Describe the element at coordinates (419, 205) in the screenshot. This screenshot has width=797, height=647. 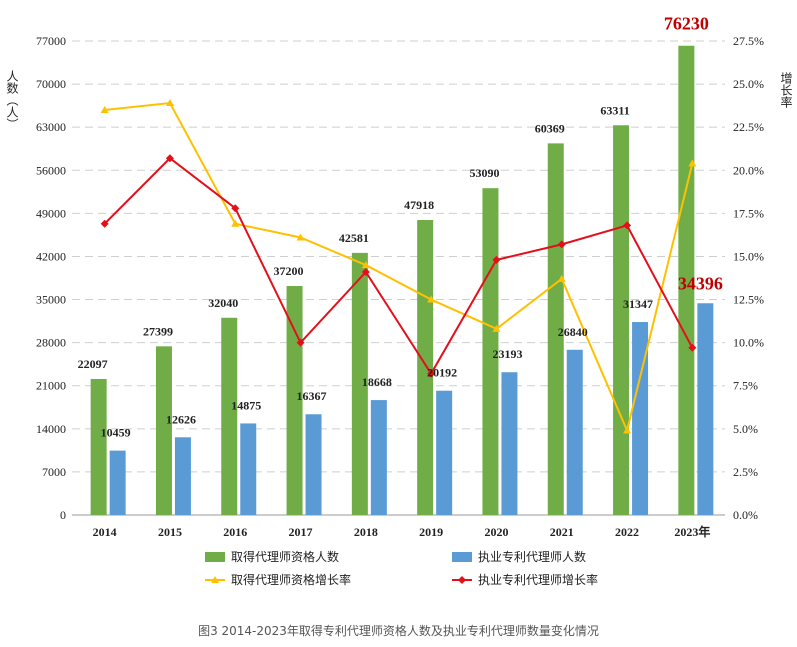
I see `bar-value-label: 47918` at that location.